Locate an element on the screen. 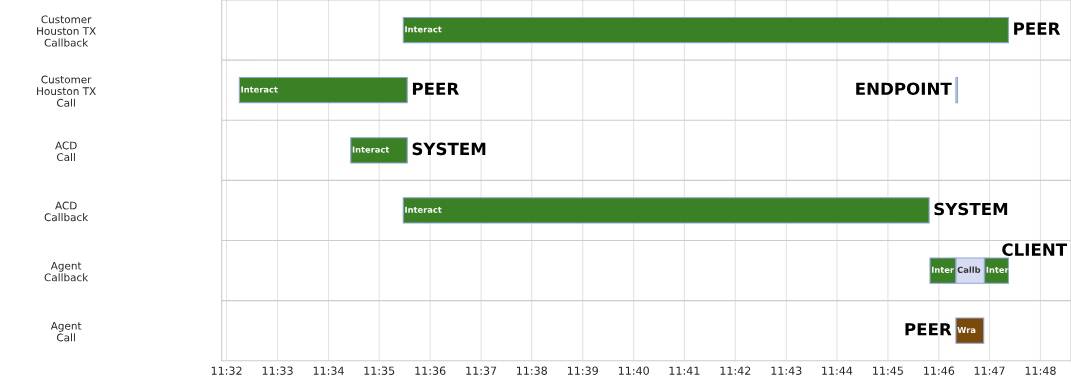 This screenshot has height=390, width=1071. annotation: CLIENT is located at coordinates (1035, 249).